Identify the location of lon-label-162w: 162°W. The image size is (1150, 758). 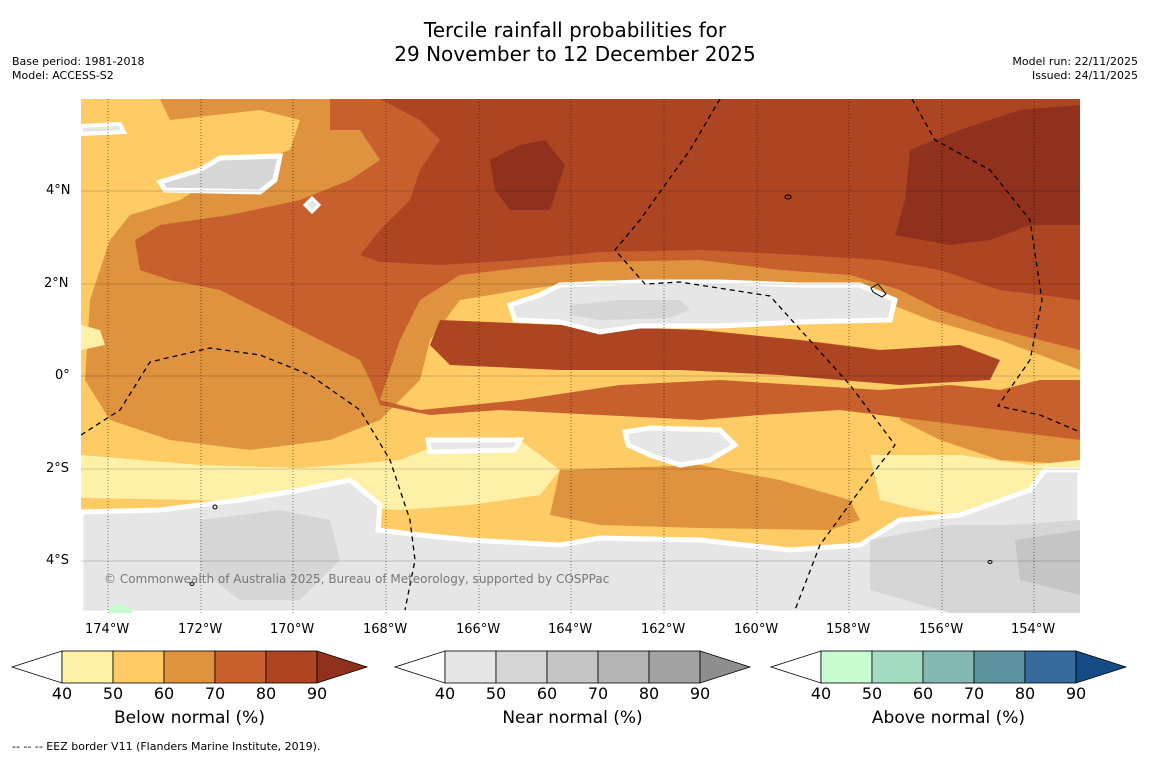
(663, 629).